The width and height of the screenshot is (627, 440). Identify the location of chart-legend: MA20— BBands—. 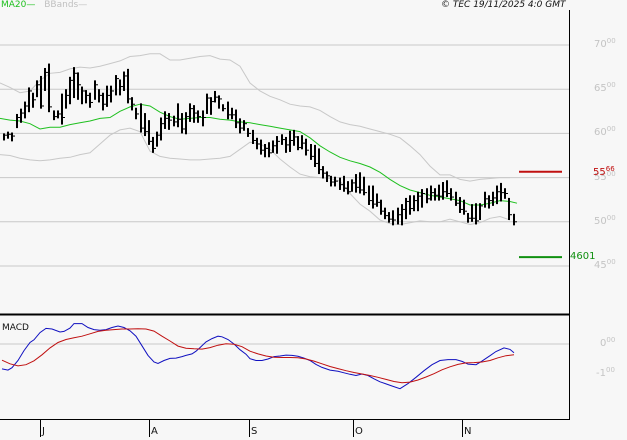
(44, 5).